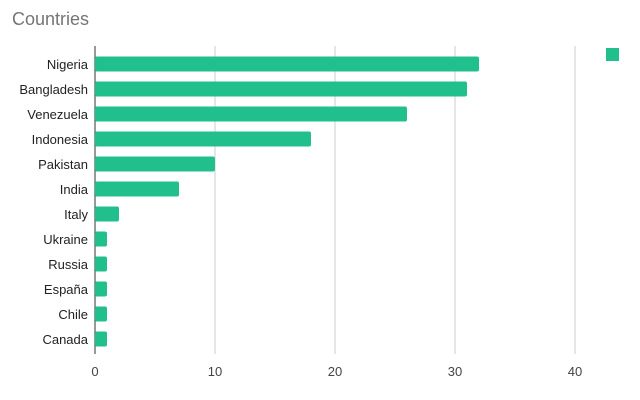 Image resolution: width=640 pixels, height=400 pixels. Describe the element at coordinates (51, 19) in the screenshot. I see `chart-title: Countries` at that location.